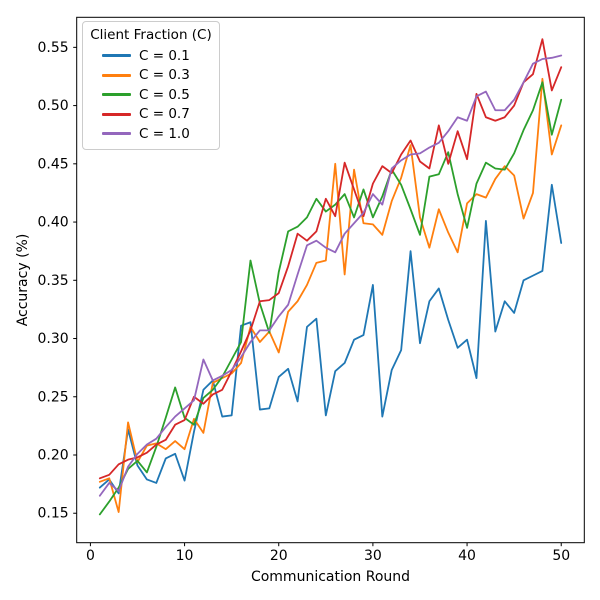 The image size is (600, 600). What do you see at coordinates (561, 556) in the screenshot?
I see `x-tick-label: 50` at bounding box center [561, 556].